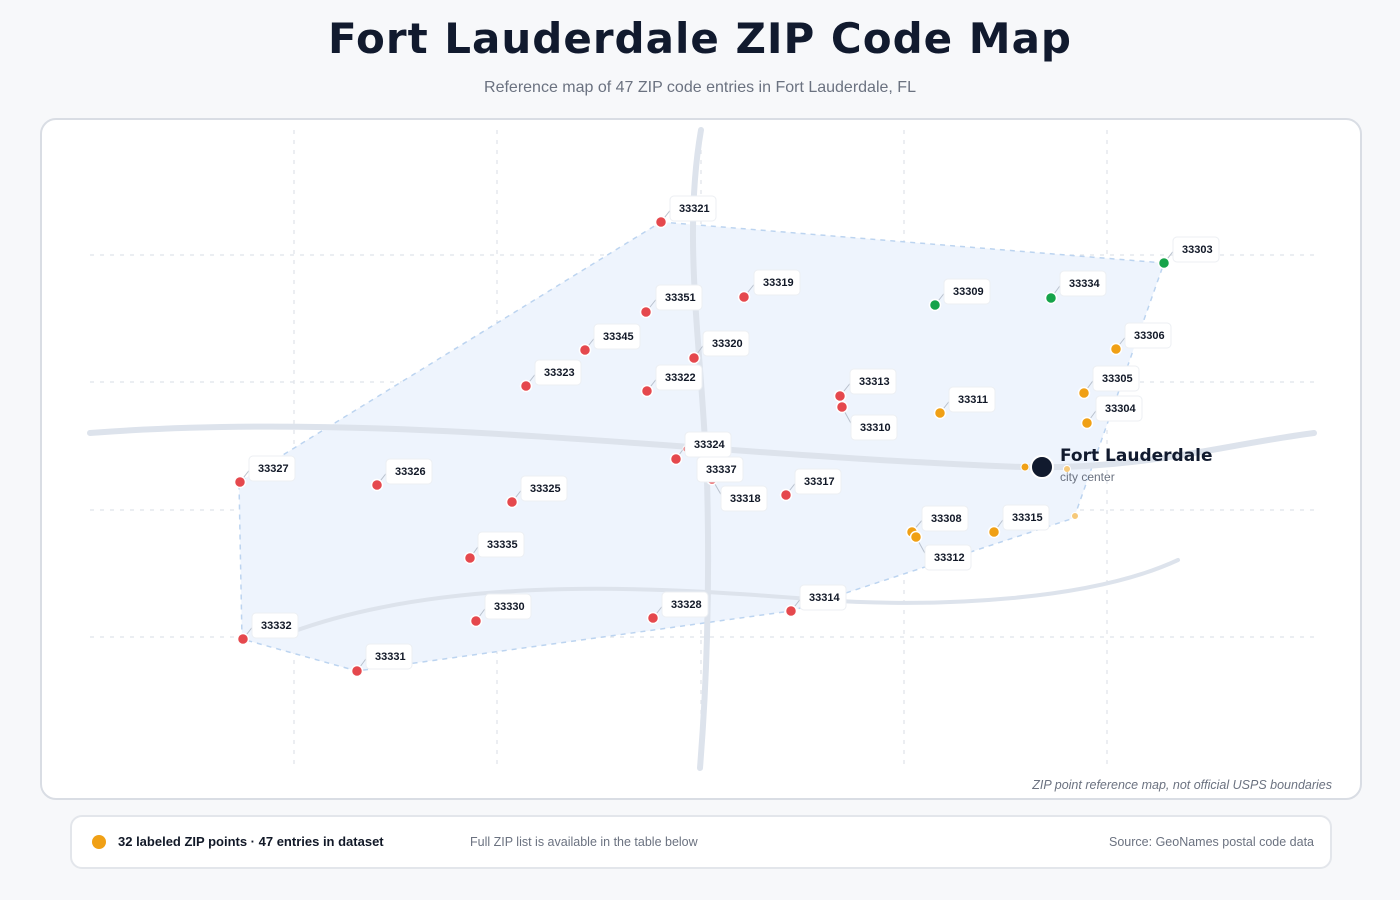 This screenshot has height=900, width=1400. I want to click on zip-label-33321: 33321, so click(693, 208).